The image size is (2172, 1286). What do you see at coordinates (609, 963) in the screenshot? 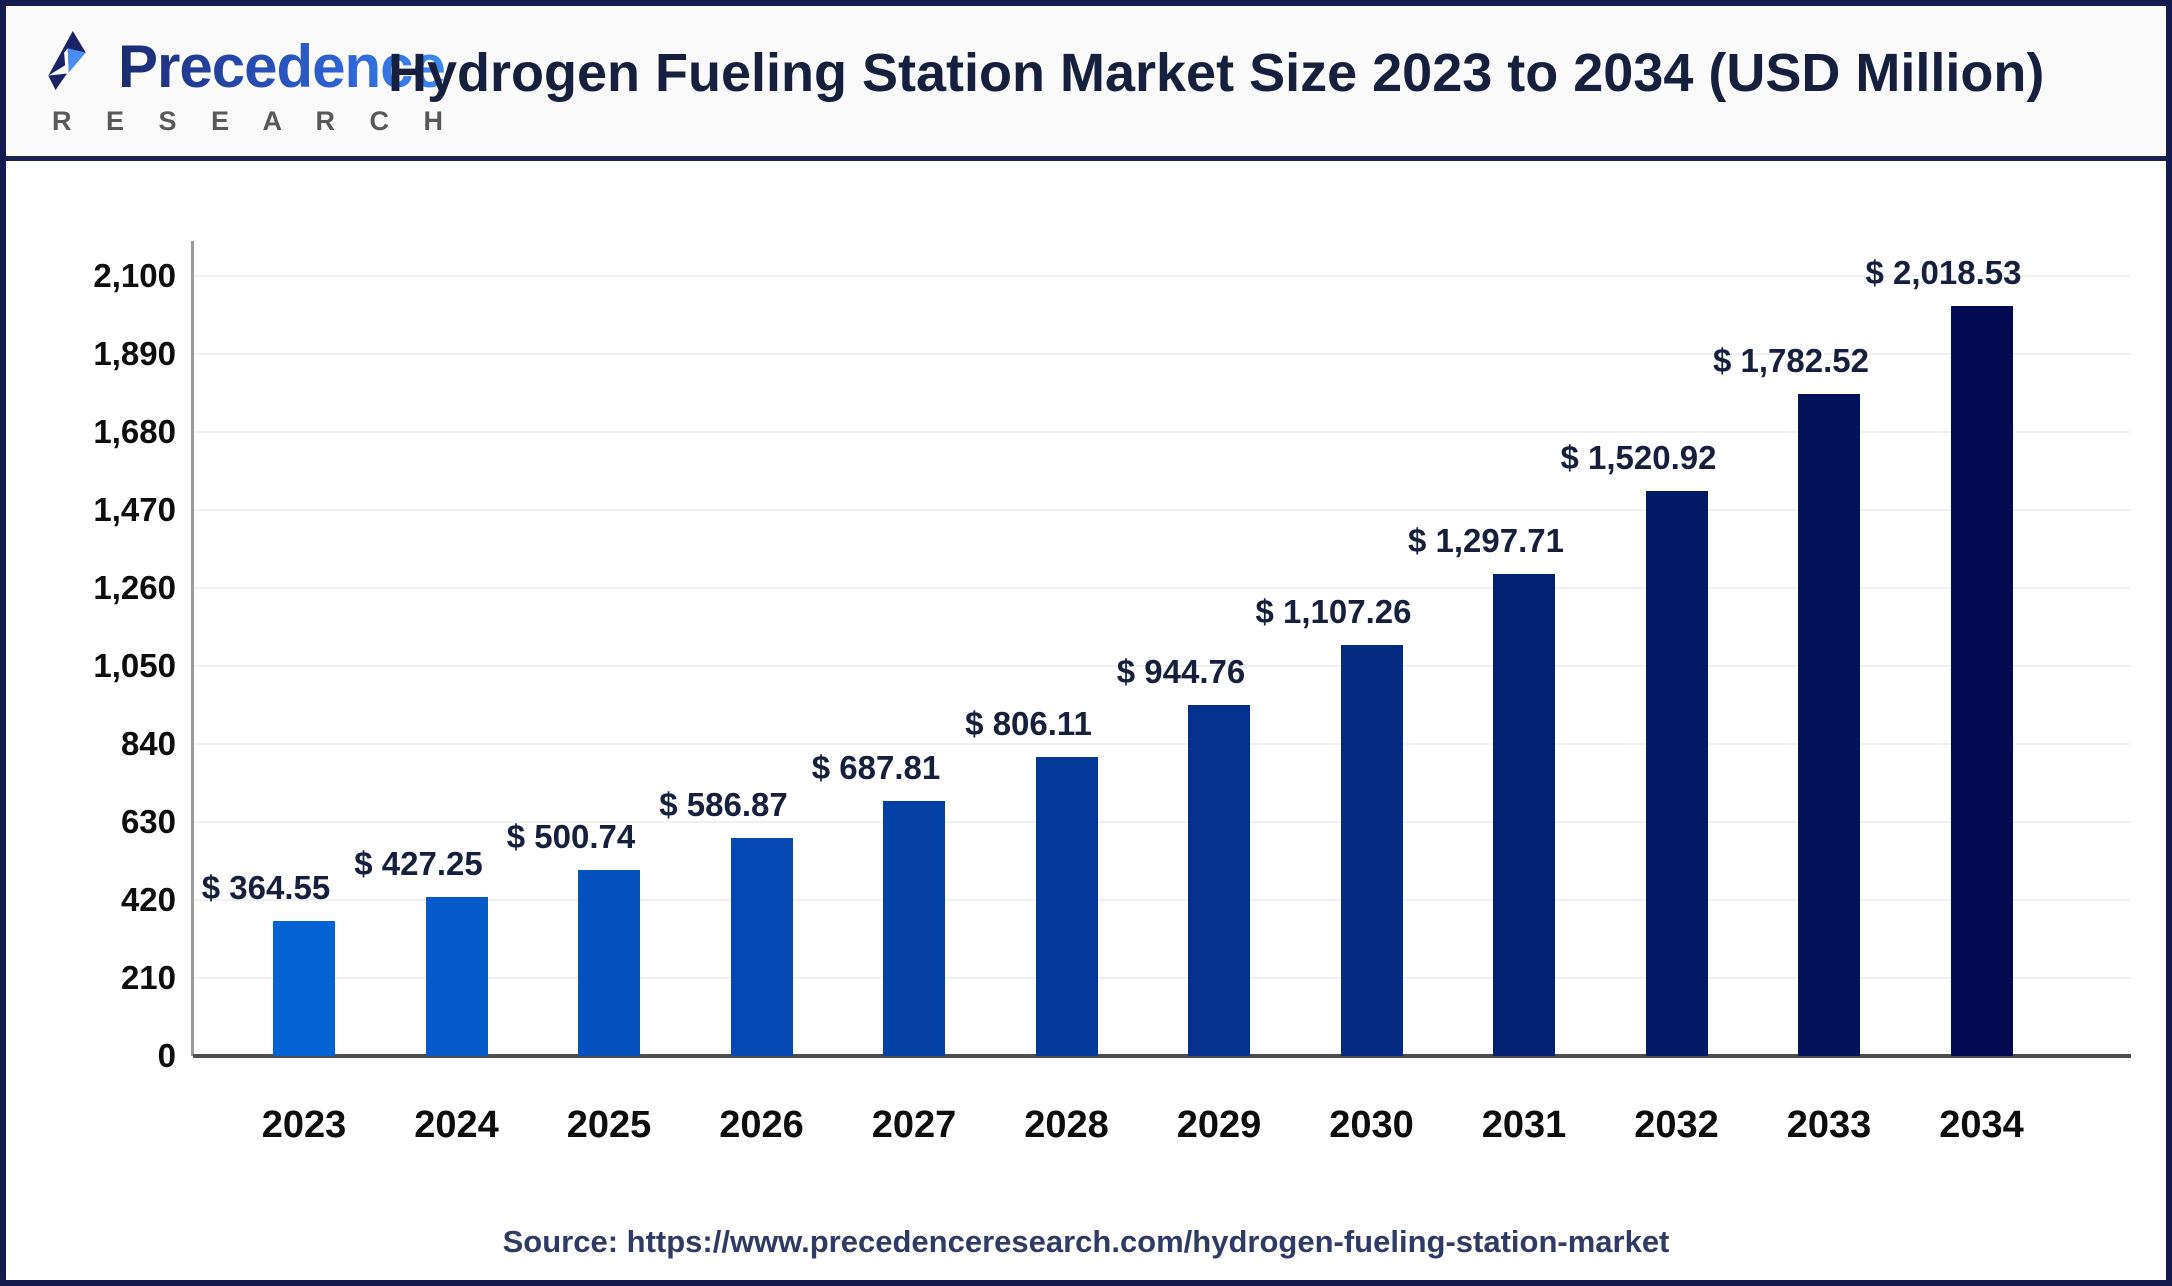
I see `bar-2025` at bounding box center [609, 963].